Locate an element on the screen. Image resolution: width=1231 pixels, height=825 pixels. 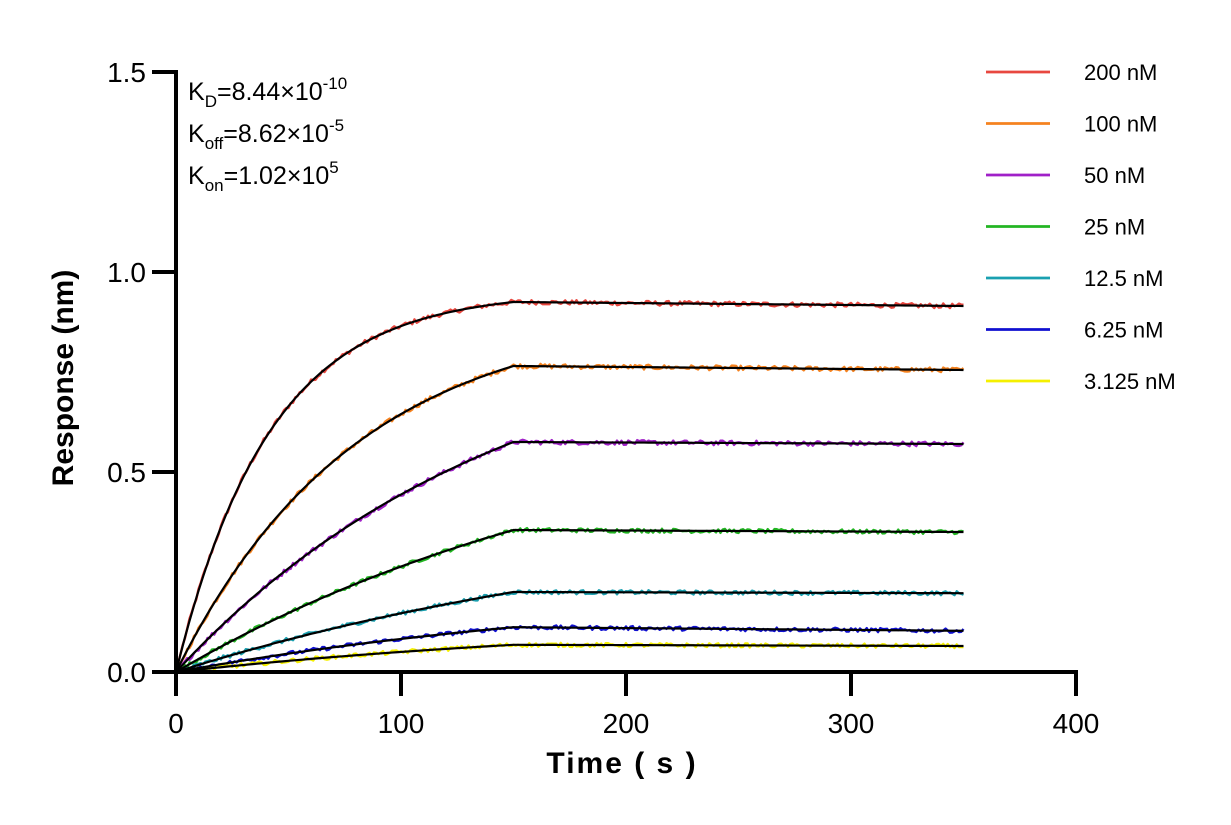
legend-label: 50 nM is located at coordinates (1114, 175).